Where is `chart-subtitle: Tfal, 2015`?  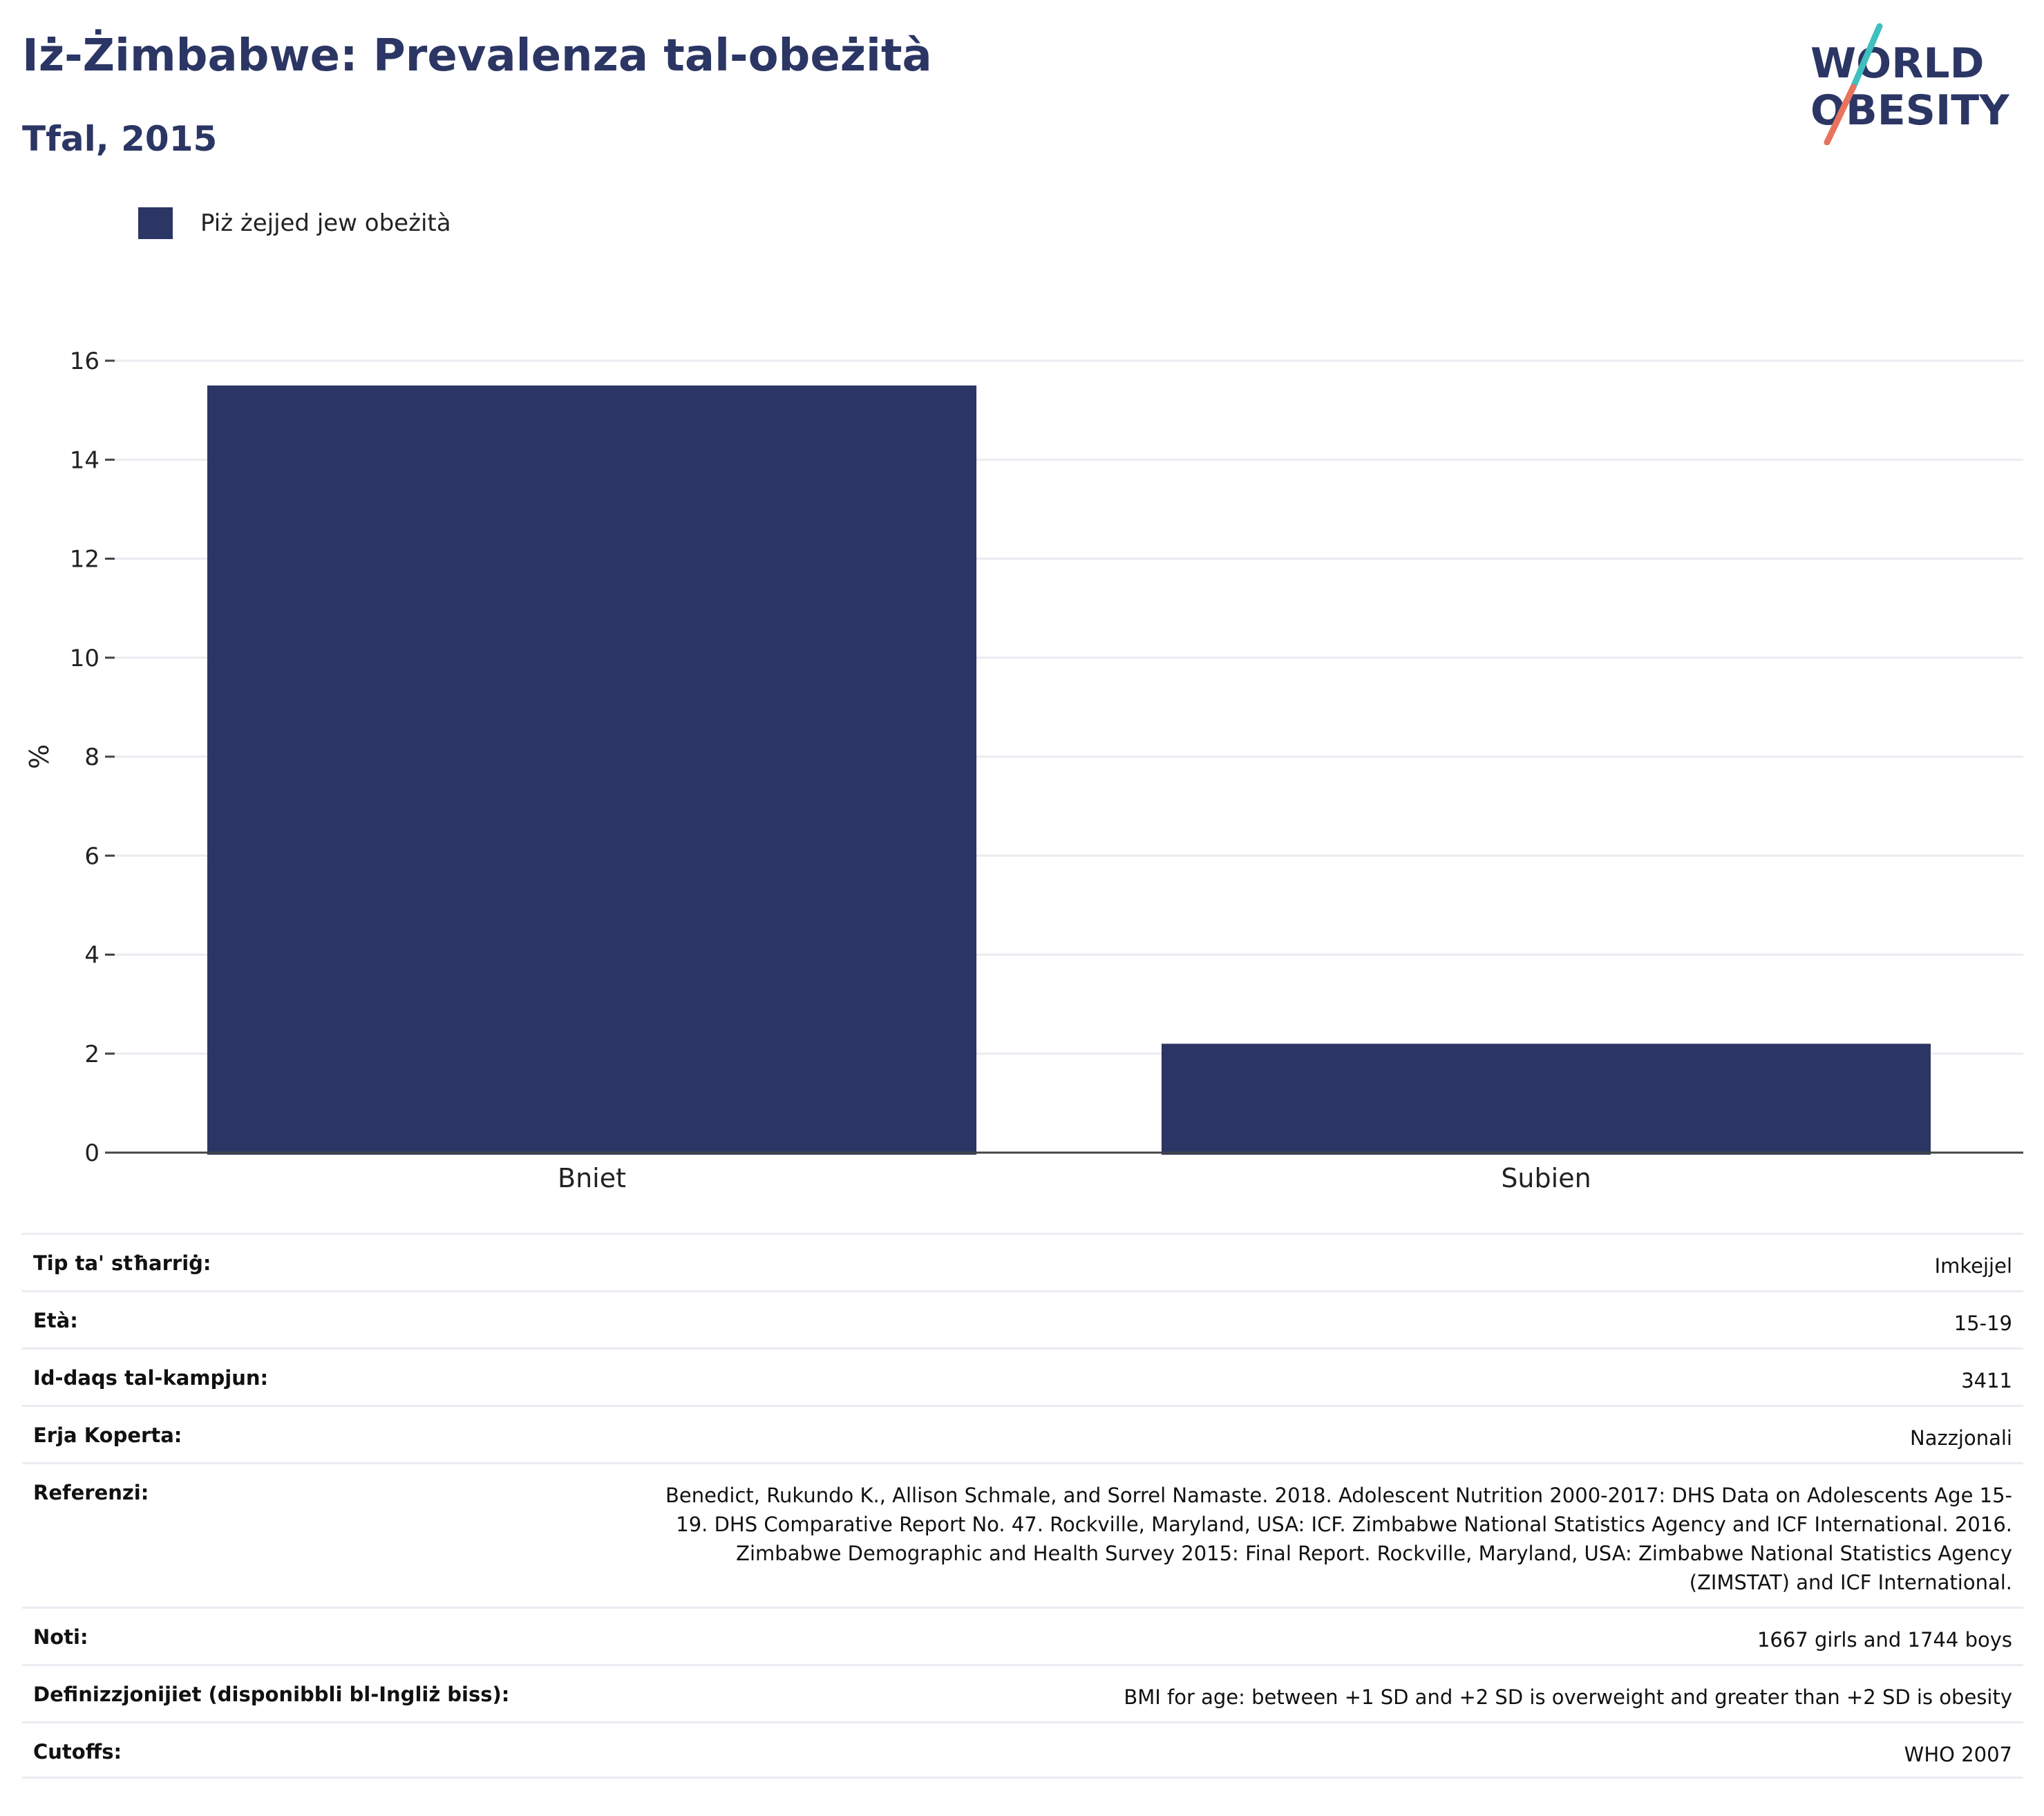 chart-subtitle: Tfal, 2015 is located at coordinates (120, 139).